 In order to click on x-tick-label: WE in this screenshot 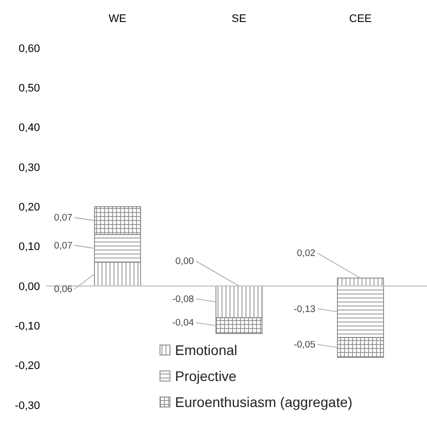, I will do `click(117, 19)`.